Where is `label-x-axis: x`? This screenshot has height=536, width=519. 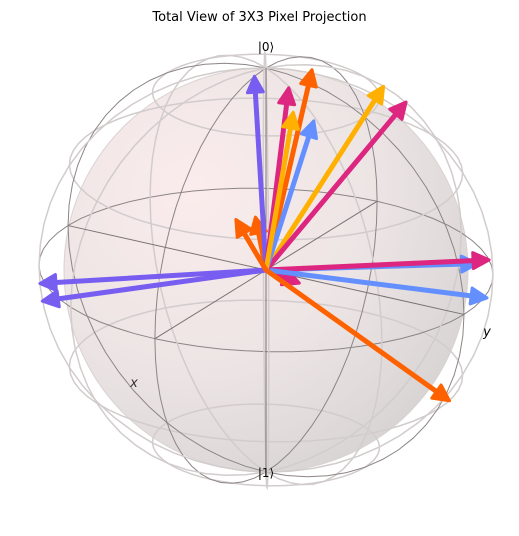 label-x-axis: x is located at coordinates (133, 383).